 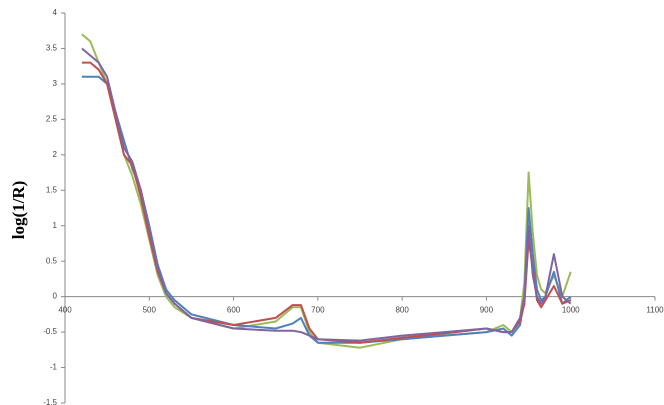 What do you see at coordinates (55, 12) in the screenshot?
I see `y-tick-label: 4` at bounding box center [55, 12].